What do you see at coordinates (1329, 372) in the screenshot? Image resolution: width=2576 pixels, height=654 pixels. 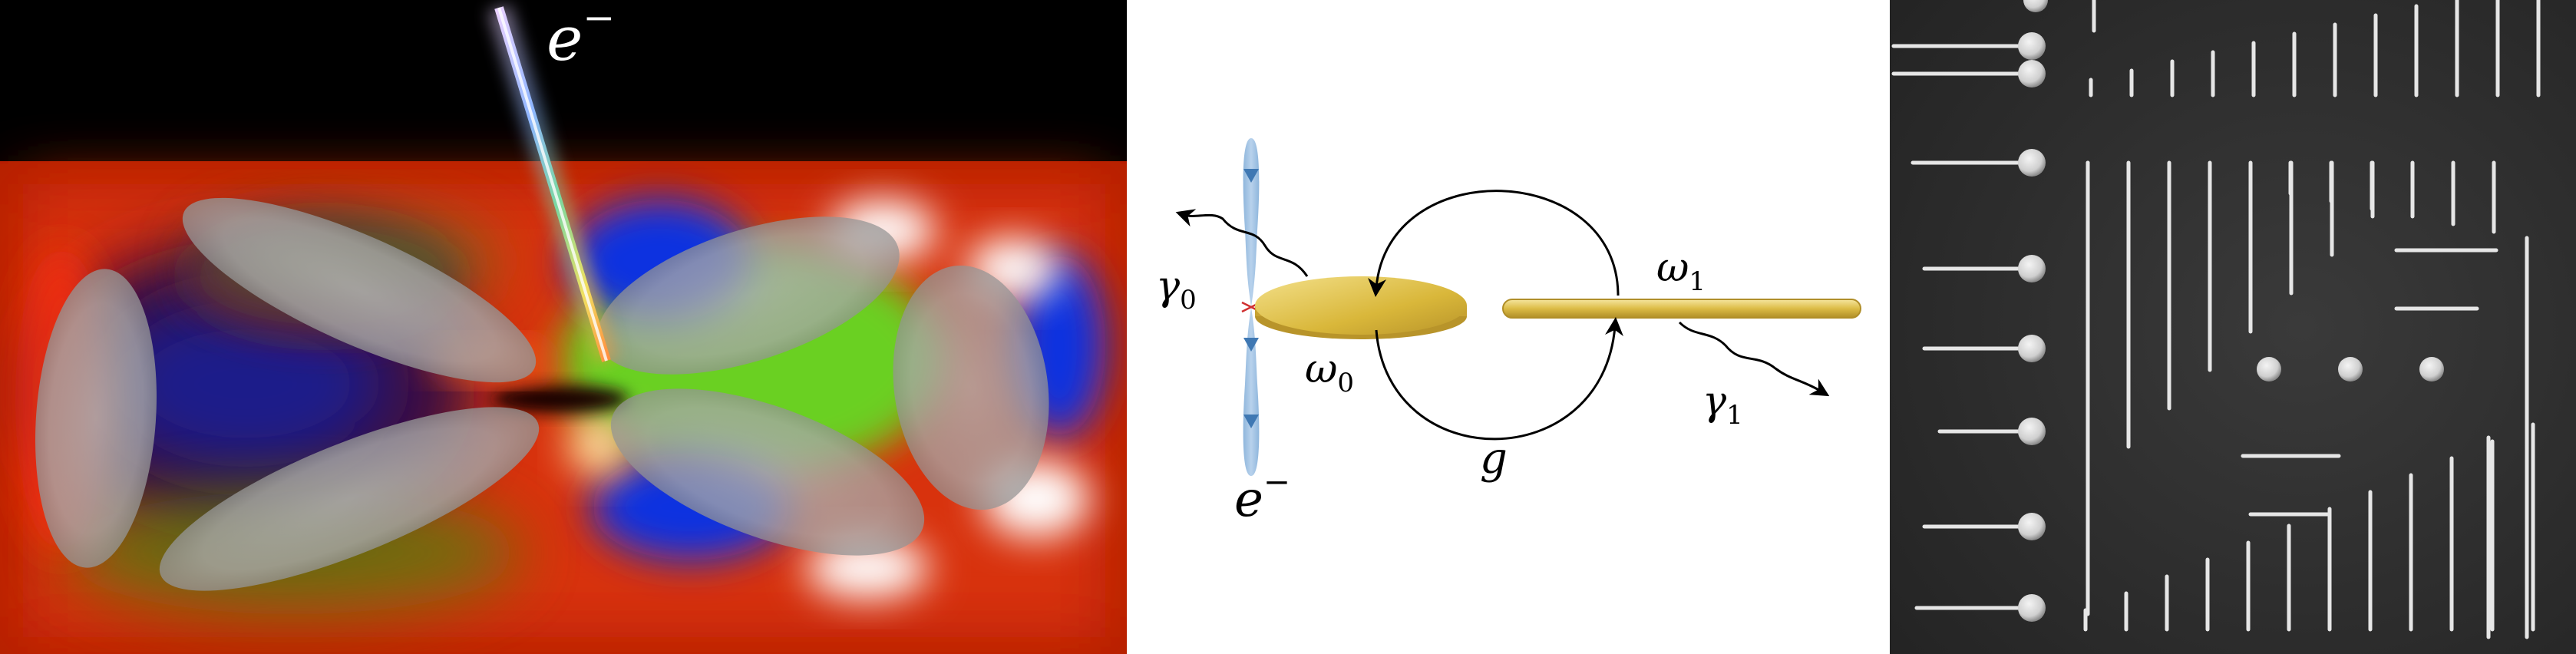 I see `omega0-label: ω0` at bounding box center [1329, 372].